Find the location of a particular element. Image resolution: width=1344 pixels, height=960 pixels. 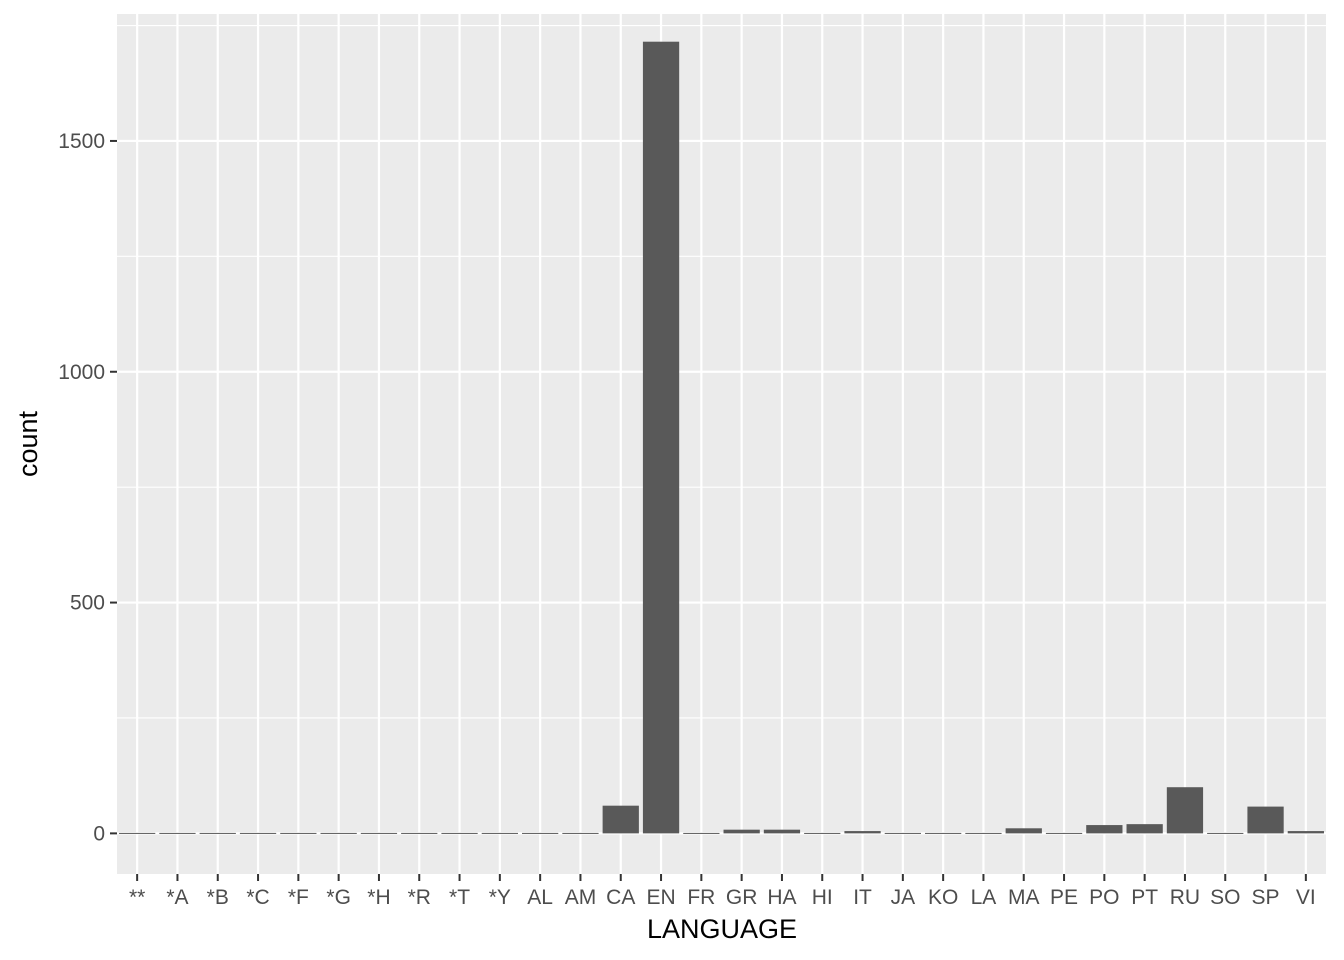

x-tick-label: JA is located at coordinates (903, 897).